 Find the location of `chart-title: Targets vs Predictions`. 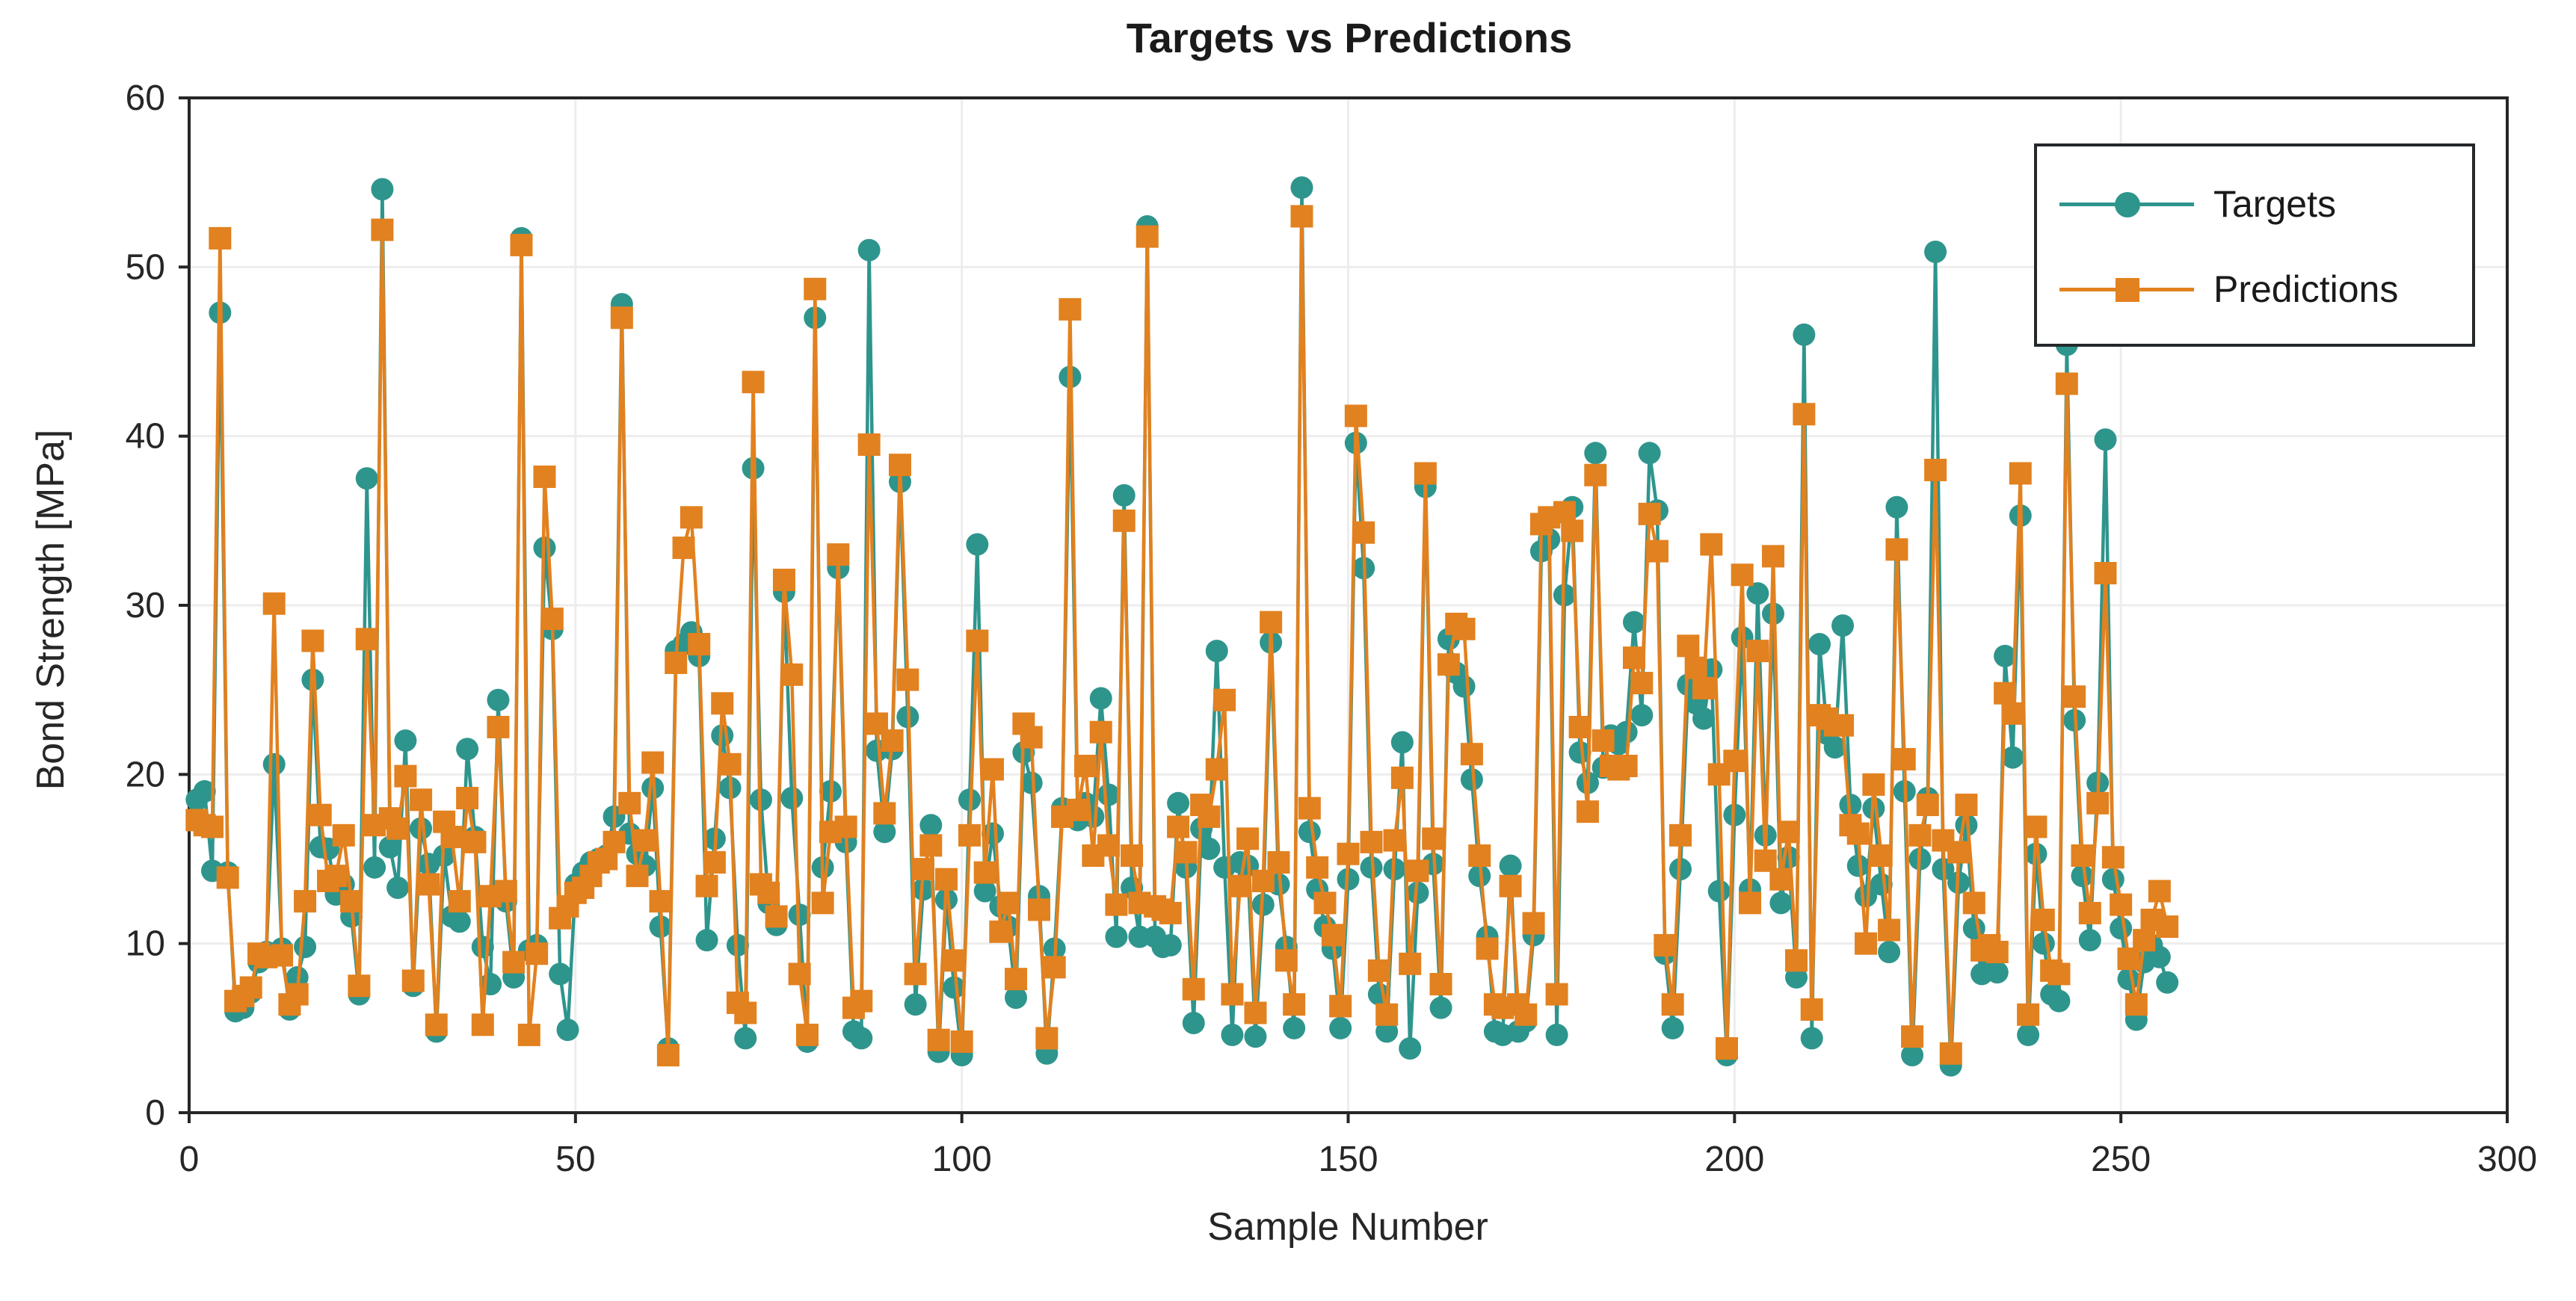

chart-title: Targets vs Predictions is located at coordinates (1349, 37).